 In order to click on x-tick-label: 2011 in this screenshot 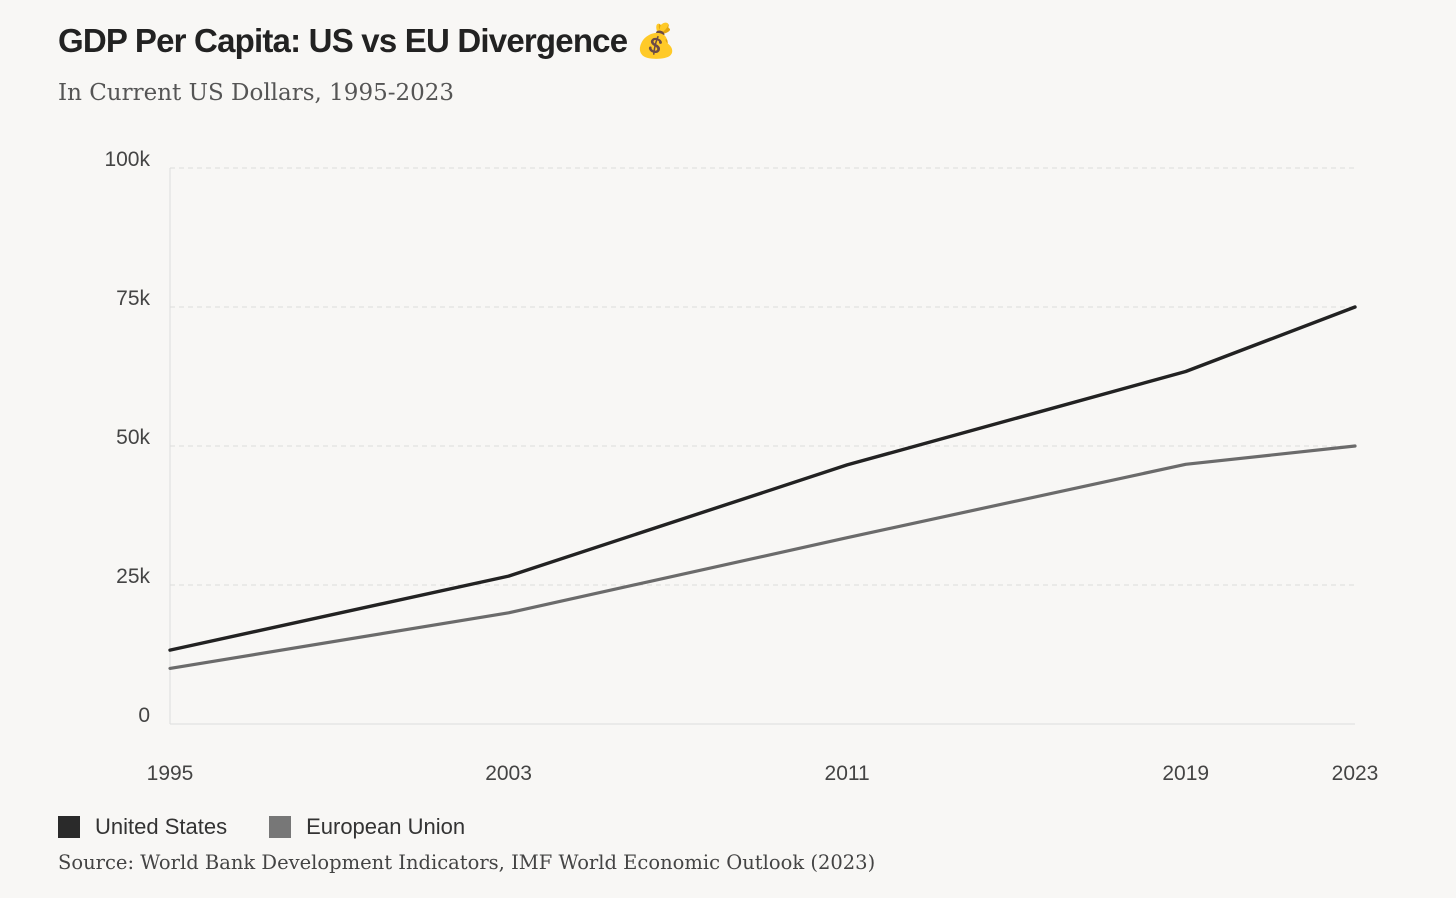, I will do `click(847, 773)`.